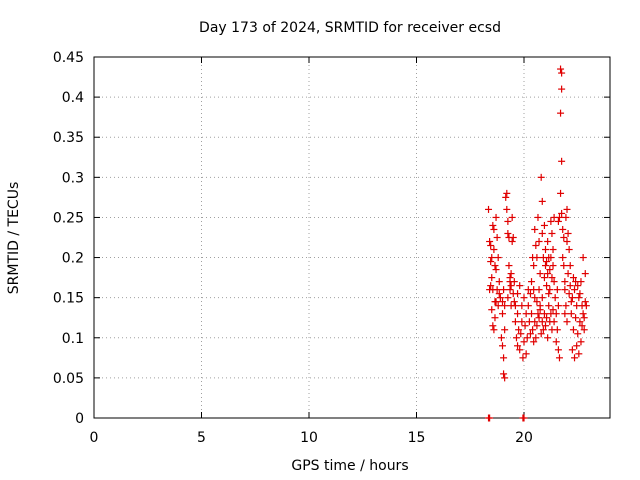 This screenshot has height=480, width=640. Describe the element at coordinates (68, 379) in the screenshot. I see `y-tick-label: 0.05` at that location.